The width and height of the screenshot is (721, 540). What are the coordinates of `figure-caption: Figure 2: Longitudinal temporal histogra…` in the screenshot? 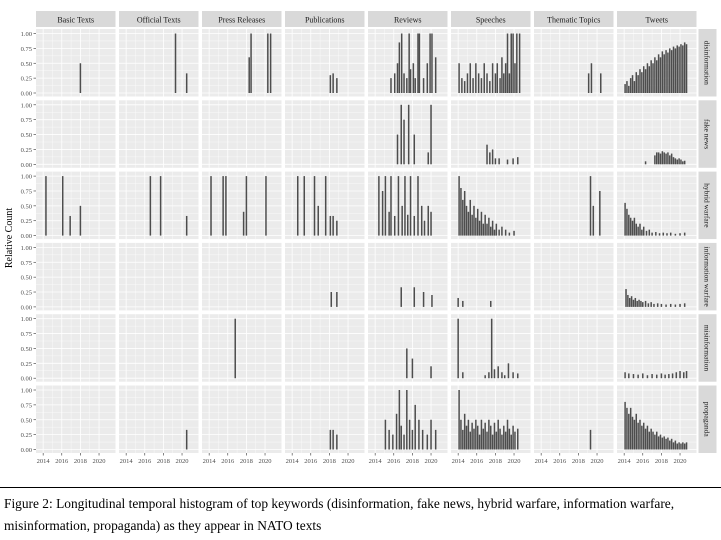 It's located at (339, 514).